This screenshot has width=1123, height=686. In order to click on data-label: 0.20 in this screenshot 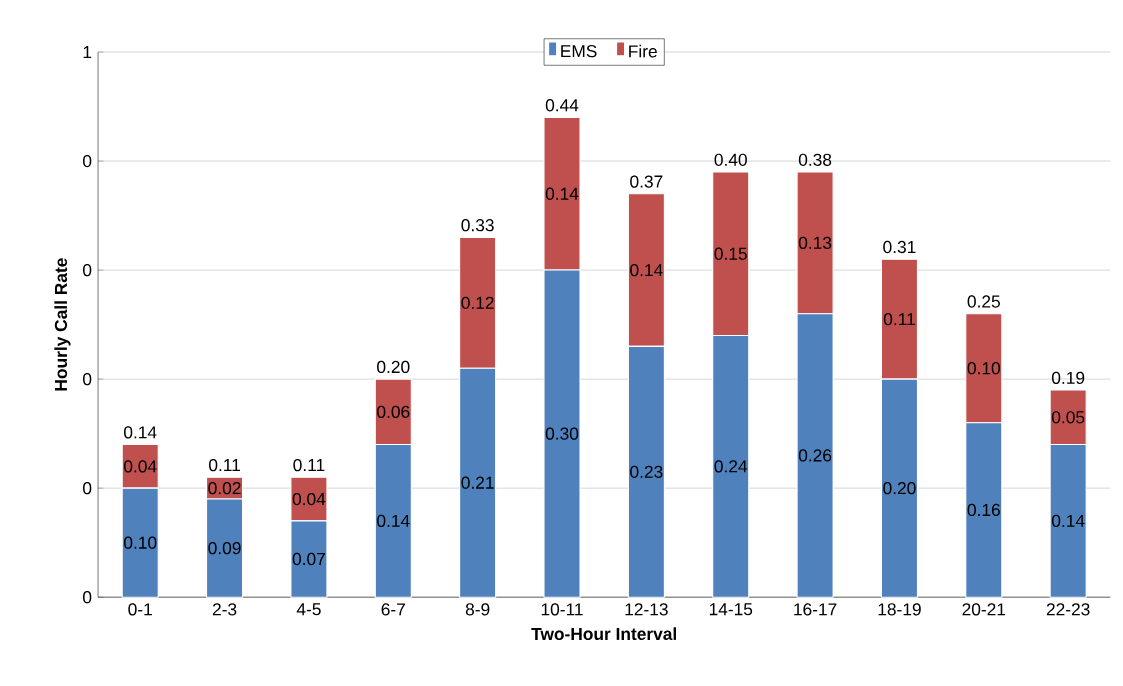, I will do `click(899, 488)`.